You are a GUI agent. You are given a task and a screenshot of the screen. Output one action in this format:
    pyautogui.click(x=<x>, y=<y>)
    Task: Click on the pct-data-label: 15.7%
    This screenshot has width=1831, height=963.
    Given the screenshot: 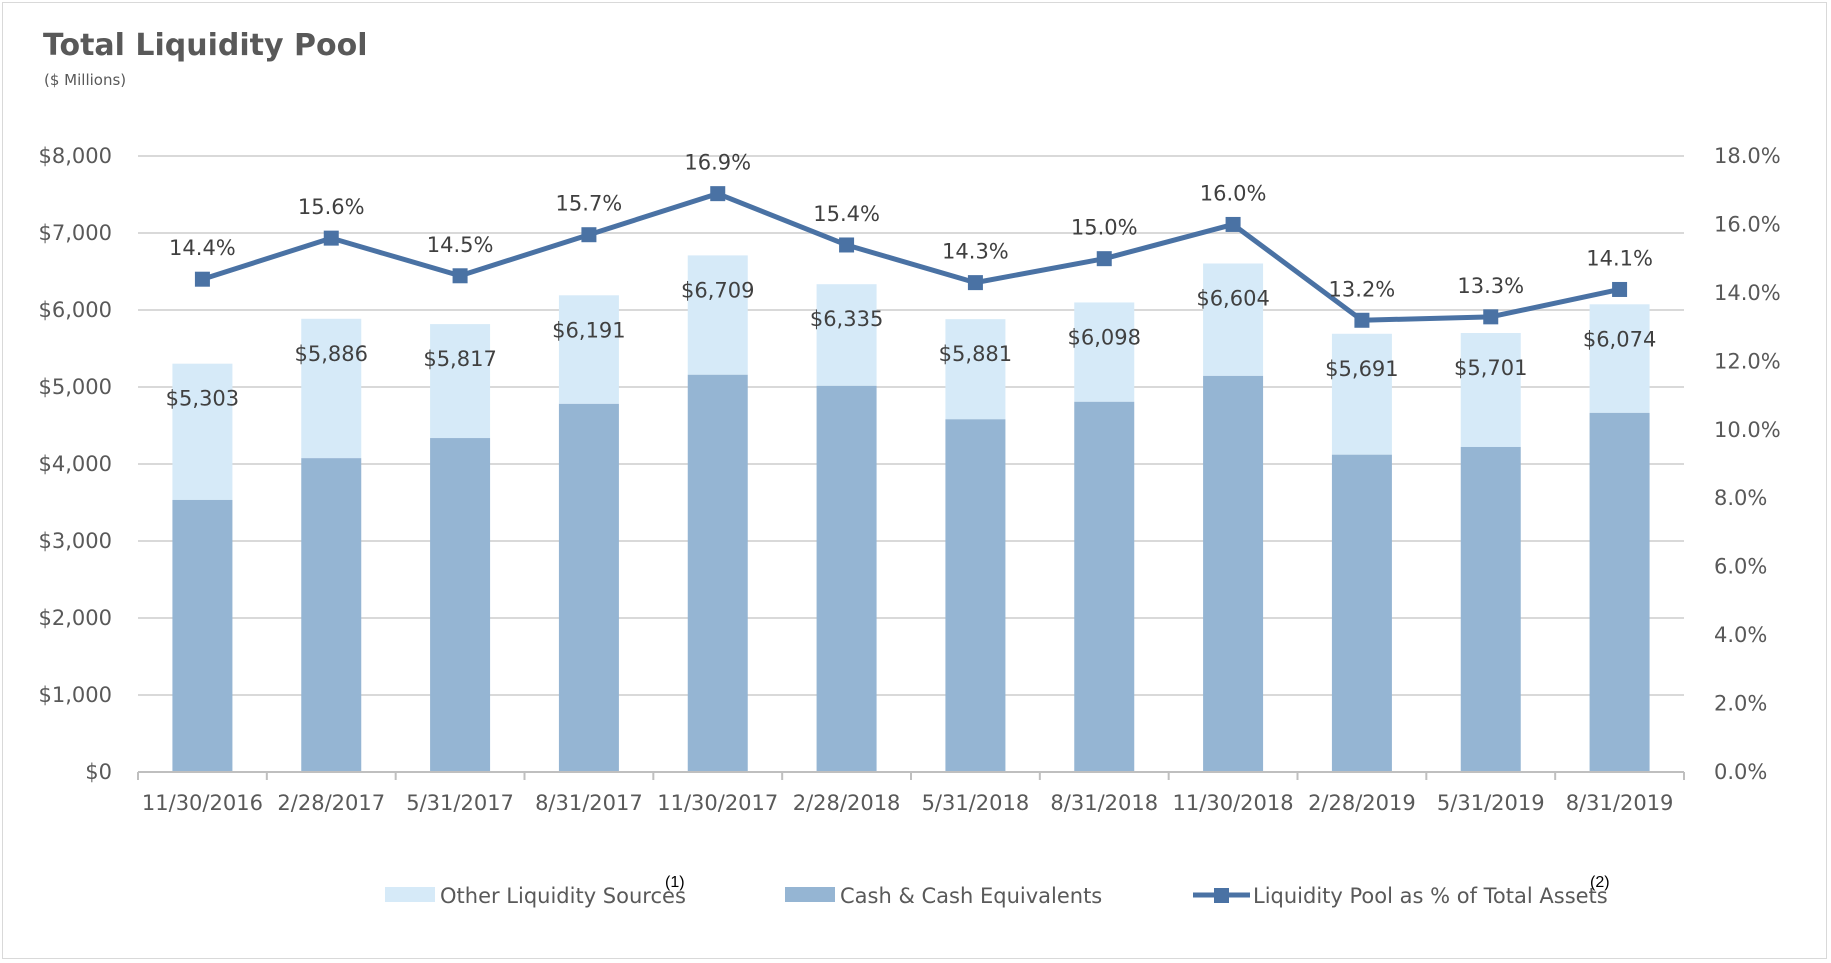 What is the action you would take?
    pyautogui.click(x=589, y=204)
    